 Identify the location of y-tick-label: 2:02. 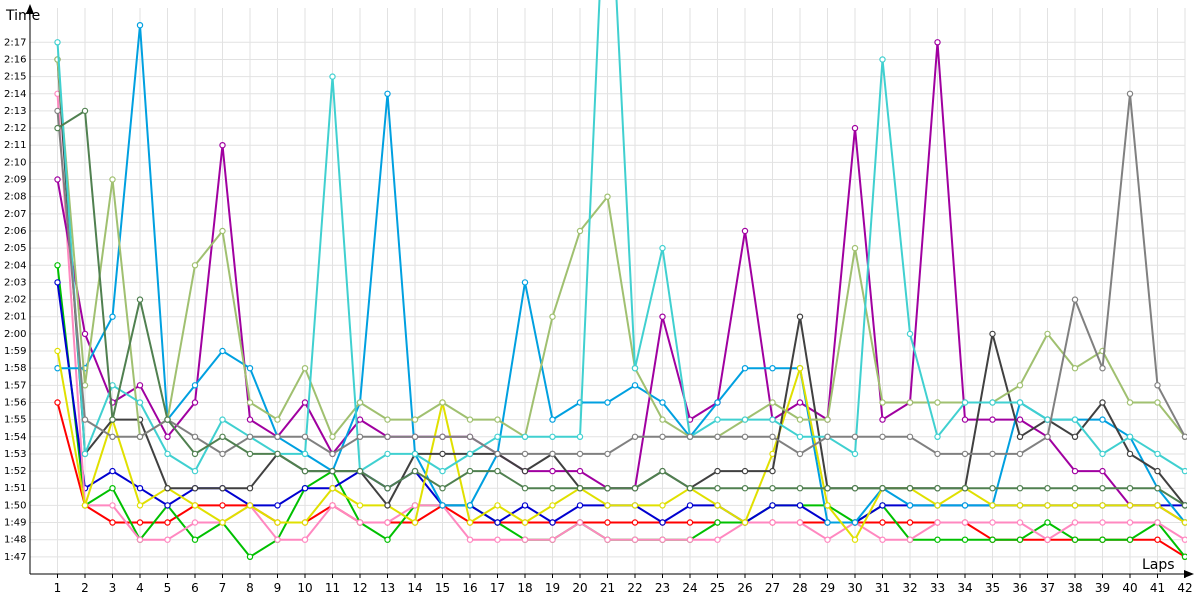
(15, 300).